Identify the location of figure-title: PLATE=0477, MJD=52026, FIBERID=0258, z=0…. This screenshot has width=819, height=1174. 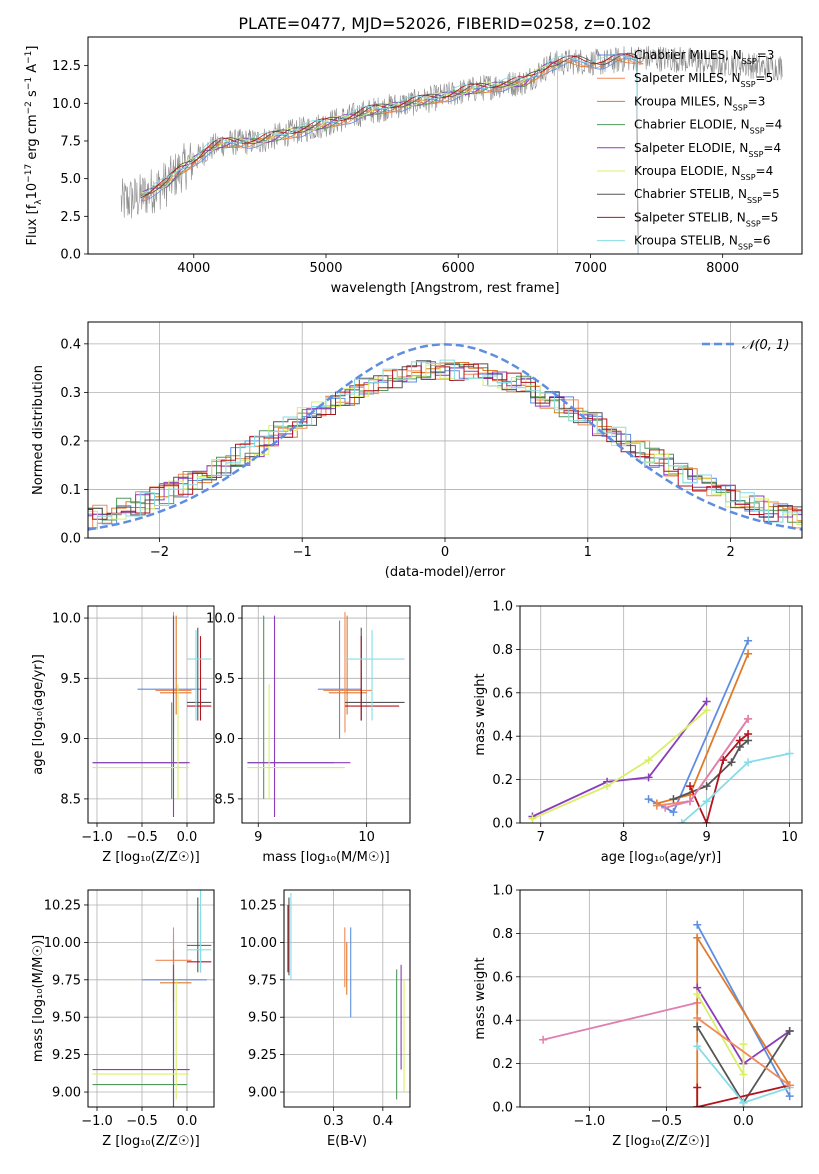
(444, 23).